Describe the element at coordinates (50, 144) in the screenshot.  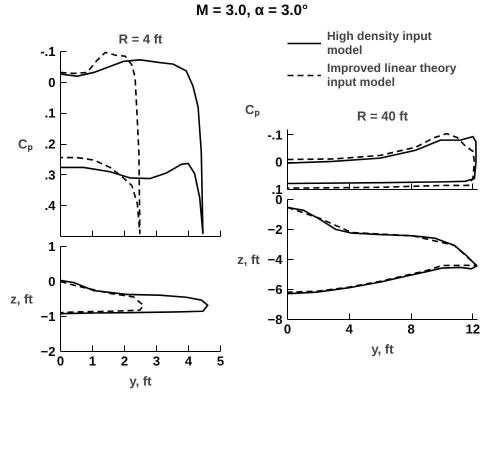
I see `y-tick-label: .2` at that location.